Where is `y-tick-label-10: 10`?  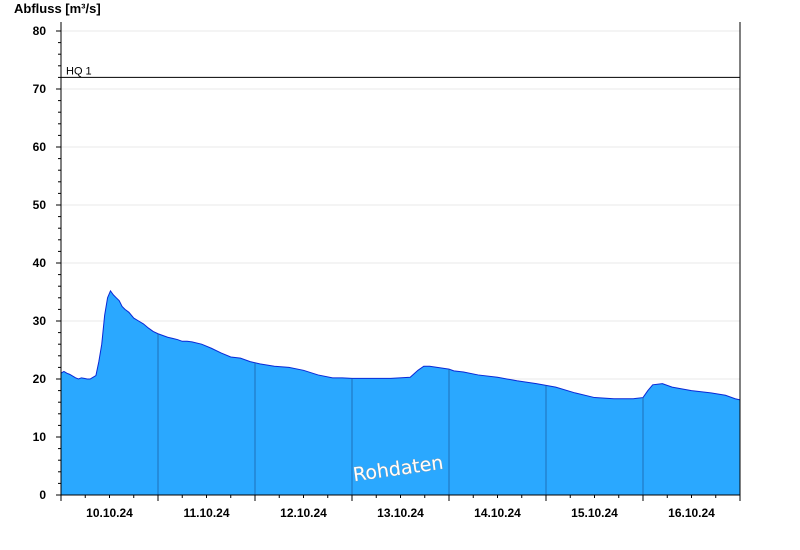
y-tick-label-10: 10 is located at coordinates (40, 437).